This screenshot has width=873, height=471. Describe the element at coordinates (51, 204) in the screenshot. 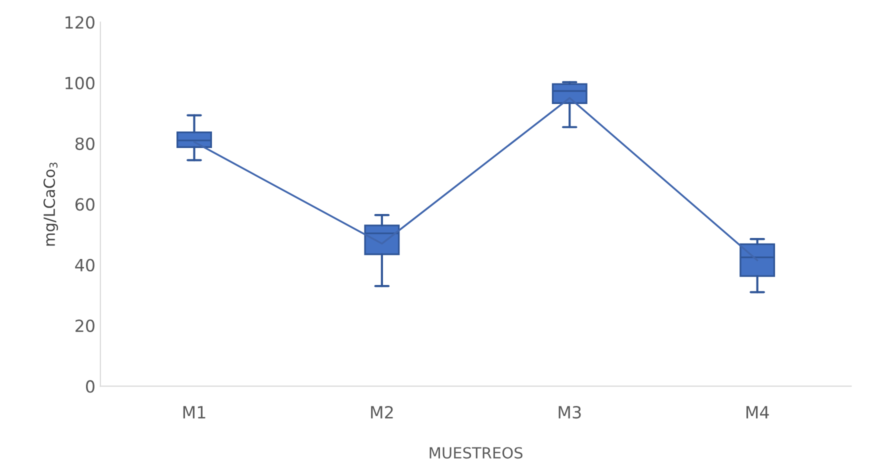

I see `y-axis-title: mg/LCaCo$_{3}$` at that location.